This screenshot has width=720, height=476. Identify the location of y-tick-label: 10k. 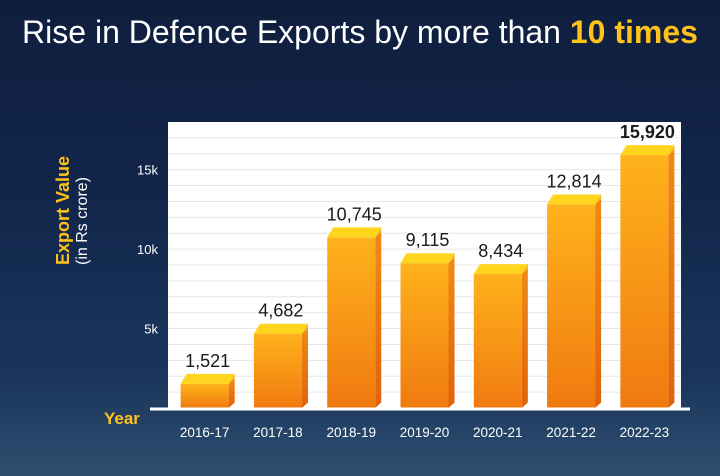
(147, 249).